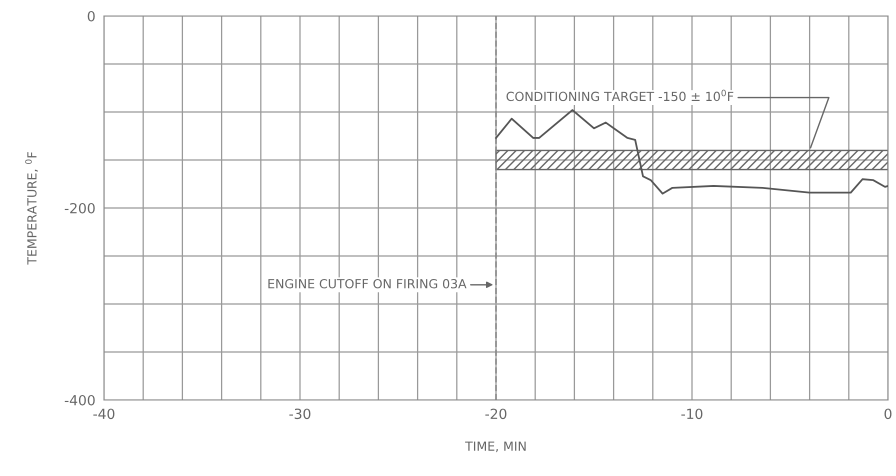 The height and width of the screenshot is (476, 896). Describe the element at coordinates (495, 414) in the screenshot. I see `x-tick-label: -20` at that location.